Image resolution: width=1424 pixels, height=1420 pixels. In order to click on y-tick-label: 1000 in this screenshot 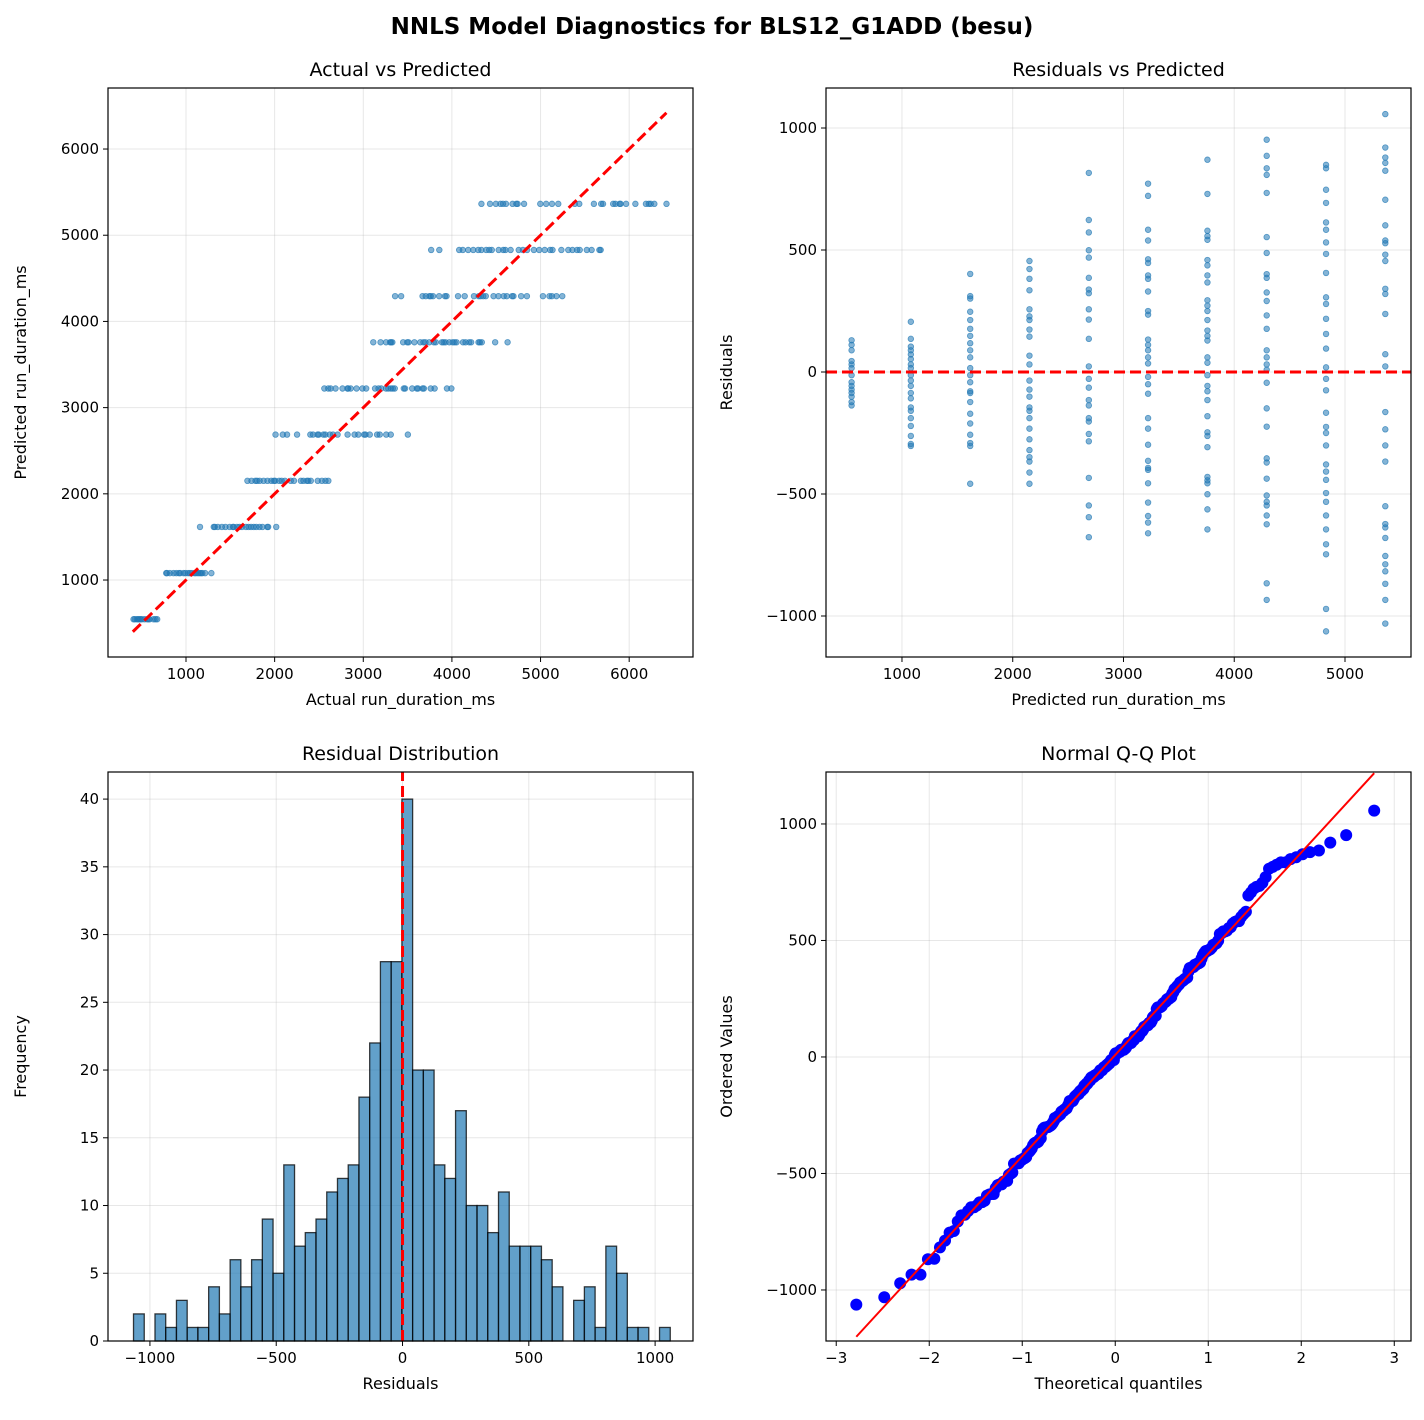, I will do `click(798, 824)`.